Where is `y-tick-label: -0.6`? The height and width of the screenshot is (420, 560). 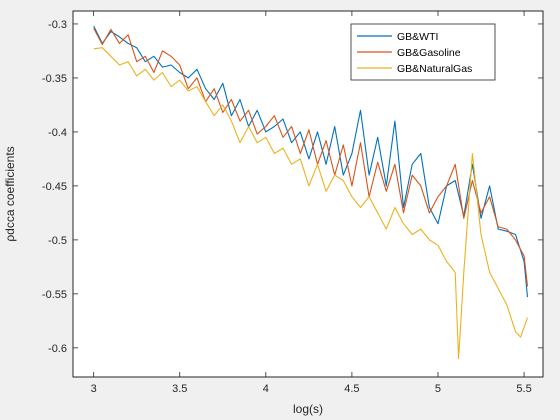
y-tick-label: -0.6 is located at coordinates (57, 349).